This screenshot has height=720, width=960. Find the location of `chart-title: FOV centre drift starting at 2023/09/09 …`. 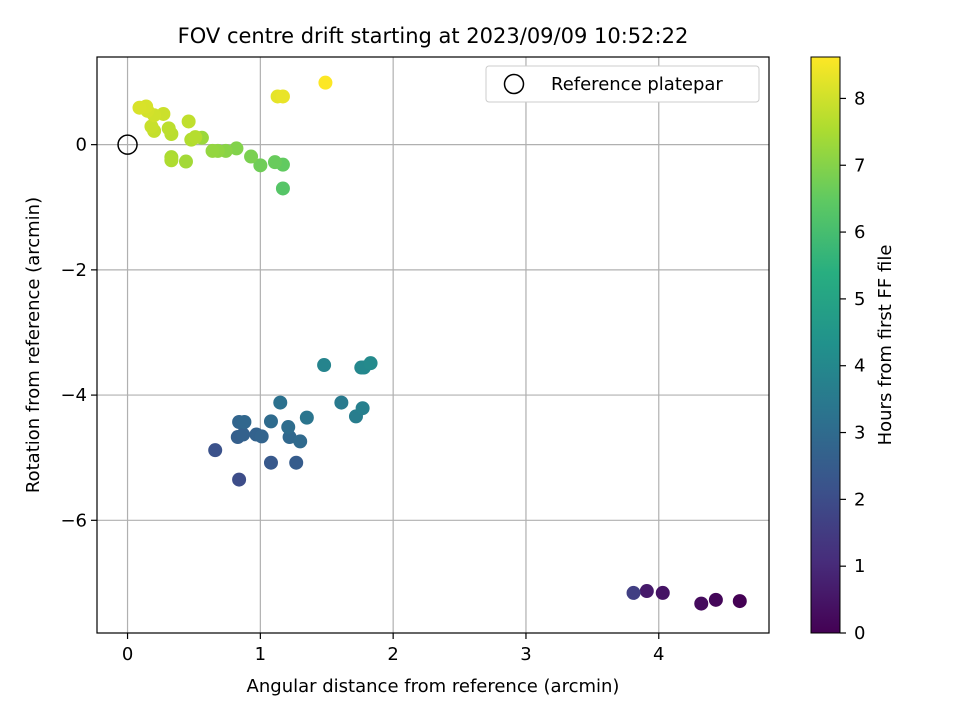

chart-title: FOV centre drift starting at 2023/09/09 … is located at coordinates (433, 36).